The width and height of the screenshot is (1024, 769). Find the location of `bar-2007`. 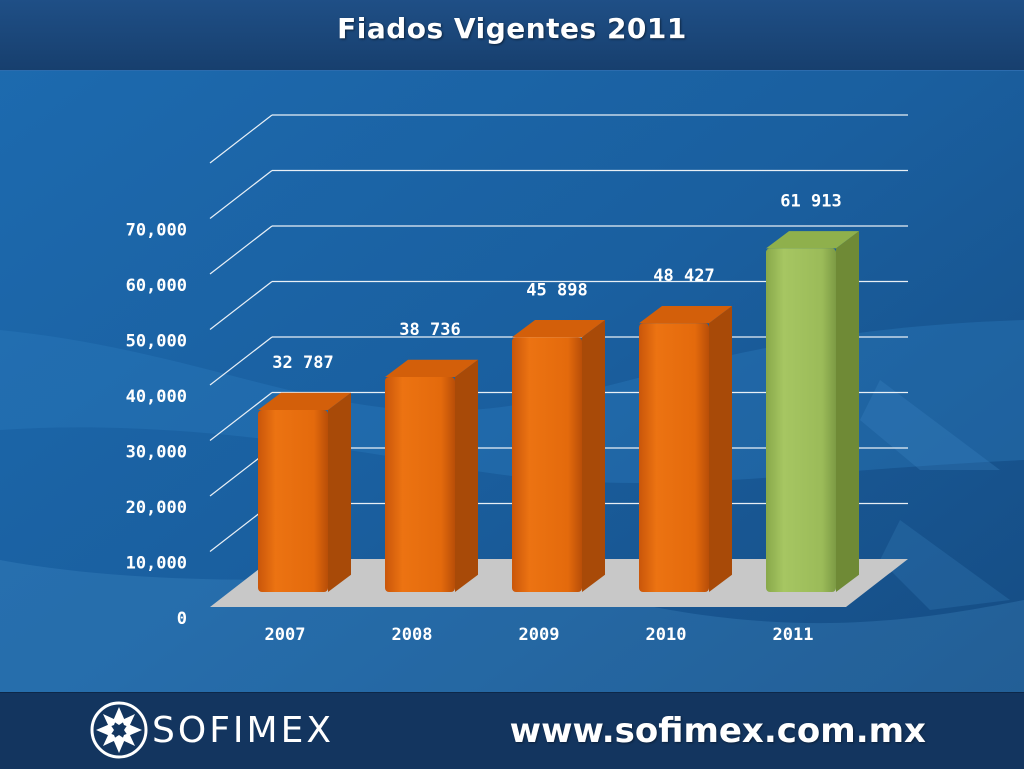

bar-2007 is located at coordinates (304, 492).